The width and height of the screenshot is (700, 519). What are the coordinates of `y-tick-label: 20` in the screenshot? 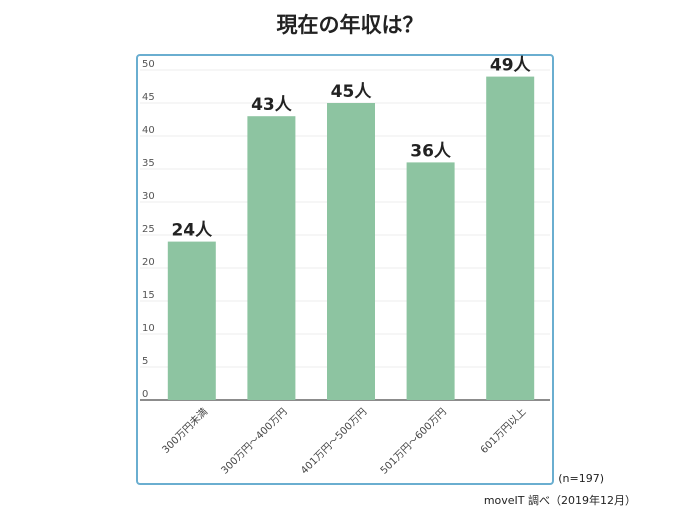 It's located at (148, 262).